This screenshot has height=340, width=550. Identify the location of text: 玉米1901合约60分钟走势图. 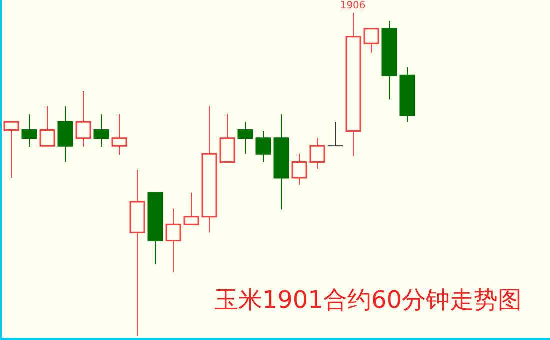
(368, 300).